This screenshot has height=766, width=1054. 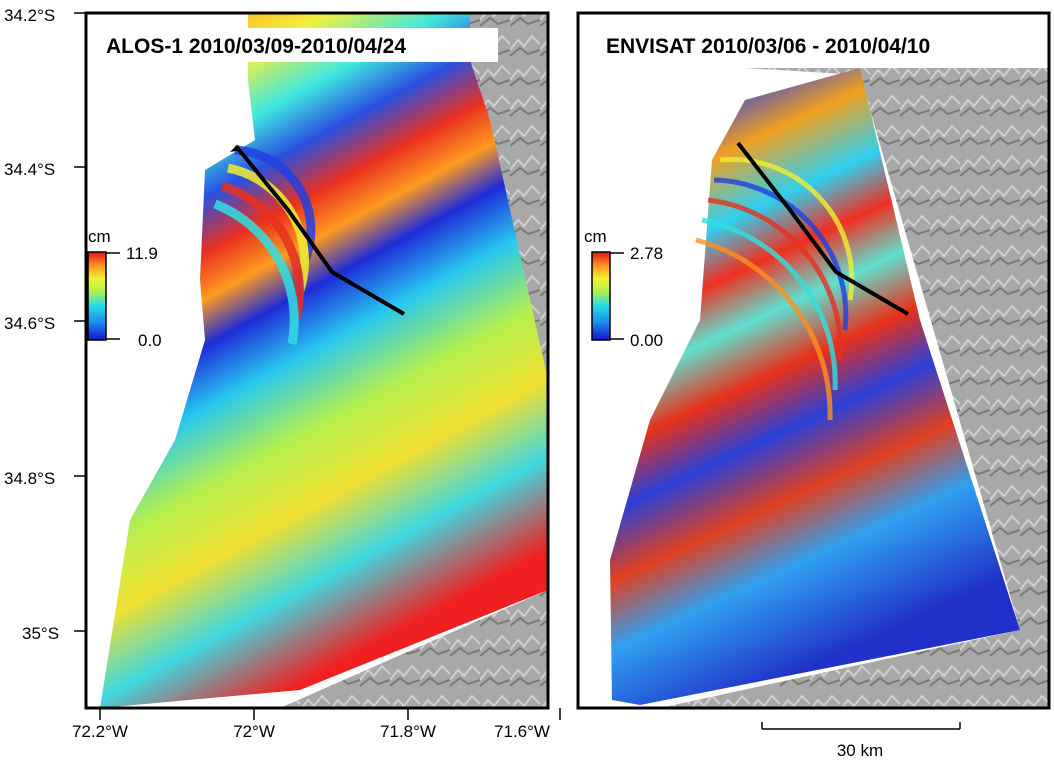 I want to click on left-fault-tooth, so click(x=236, y=149).